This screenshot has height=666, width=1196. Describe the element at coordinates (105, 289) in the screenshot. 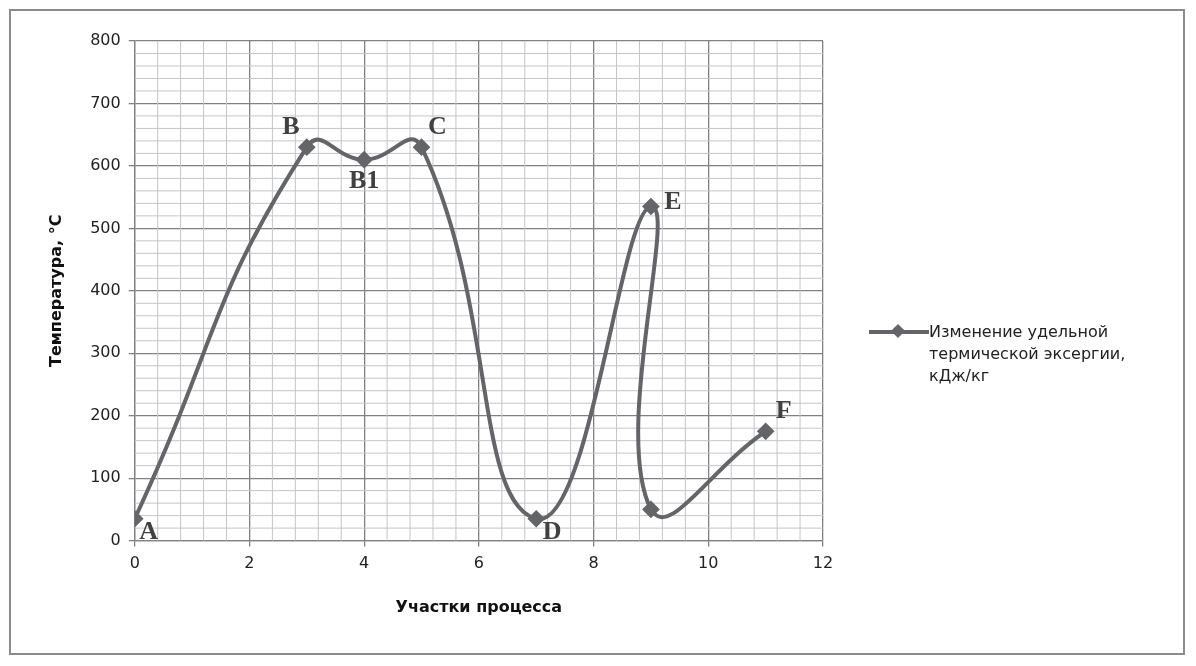

I see `y-tick-label: 400` at that location.